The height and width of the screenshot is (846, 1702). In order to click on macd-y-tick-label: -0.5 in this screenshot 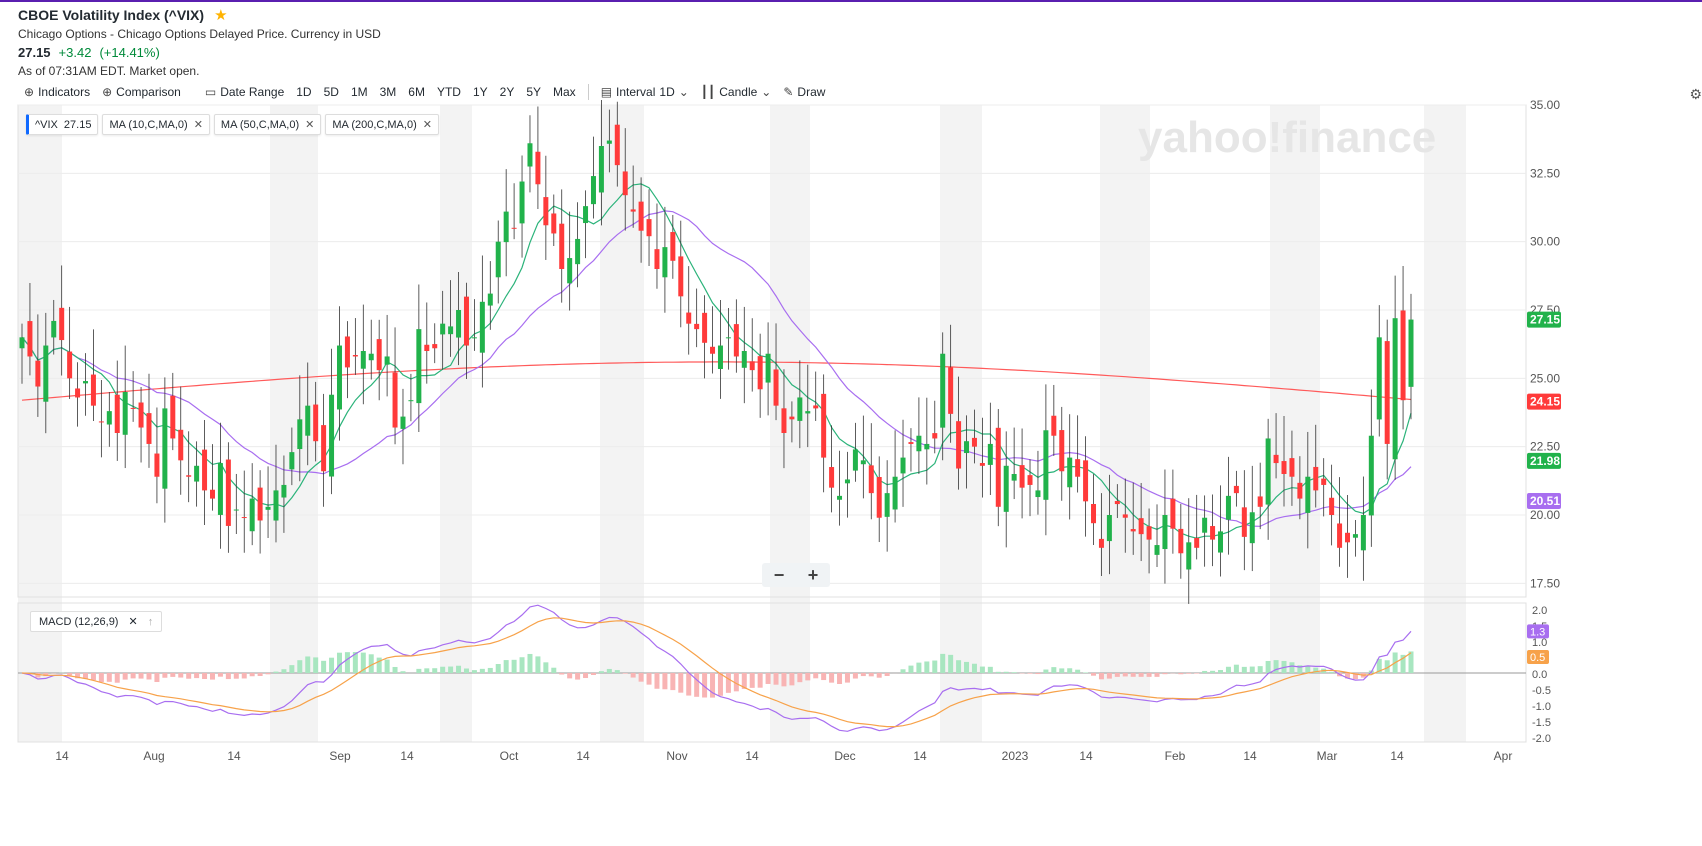, I will do `click(1541, 691)`.